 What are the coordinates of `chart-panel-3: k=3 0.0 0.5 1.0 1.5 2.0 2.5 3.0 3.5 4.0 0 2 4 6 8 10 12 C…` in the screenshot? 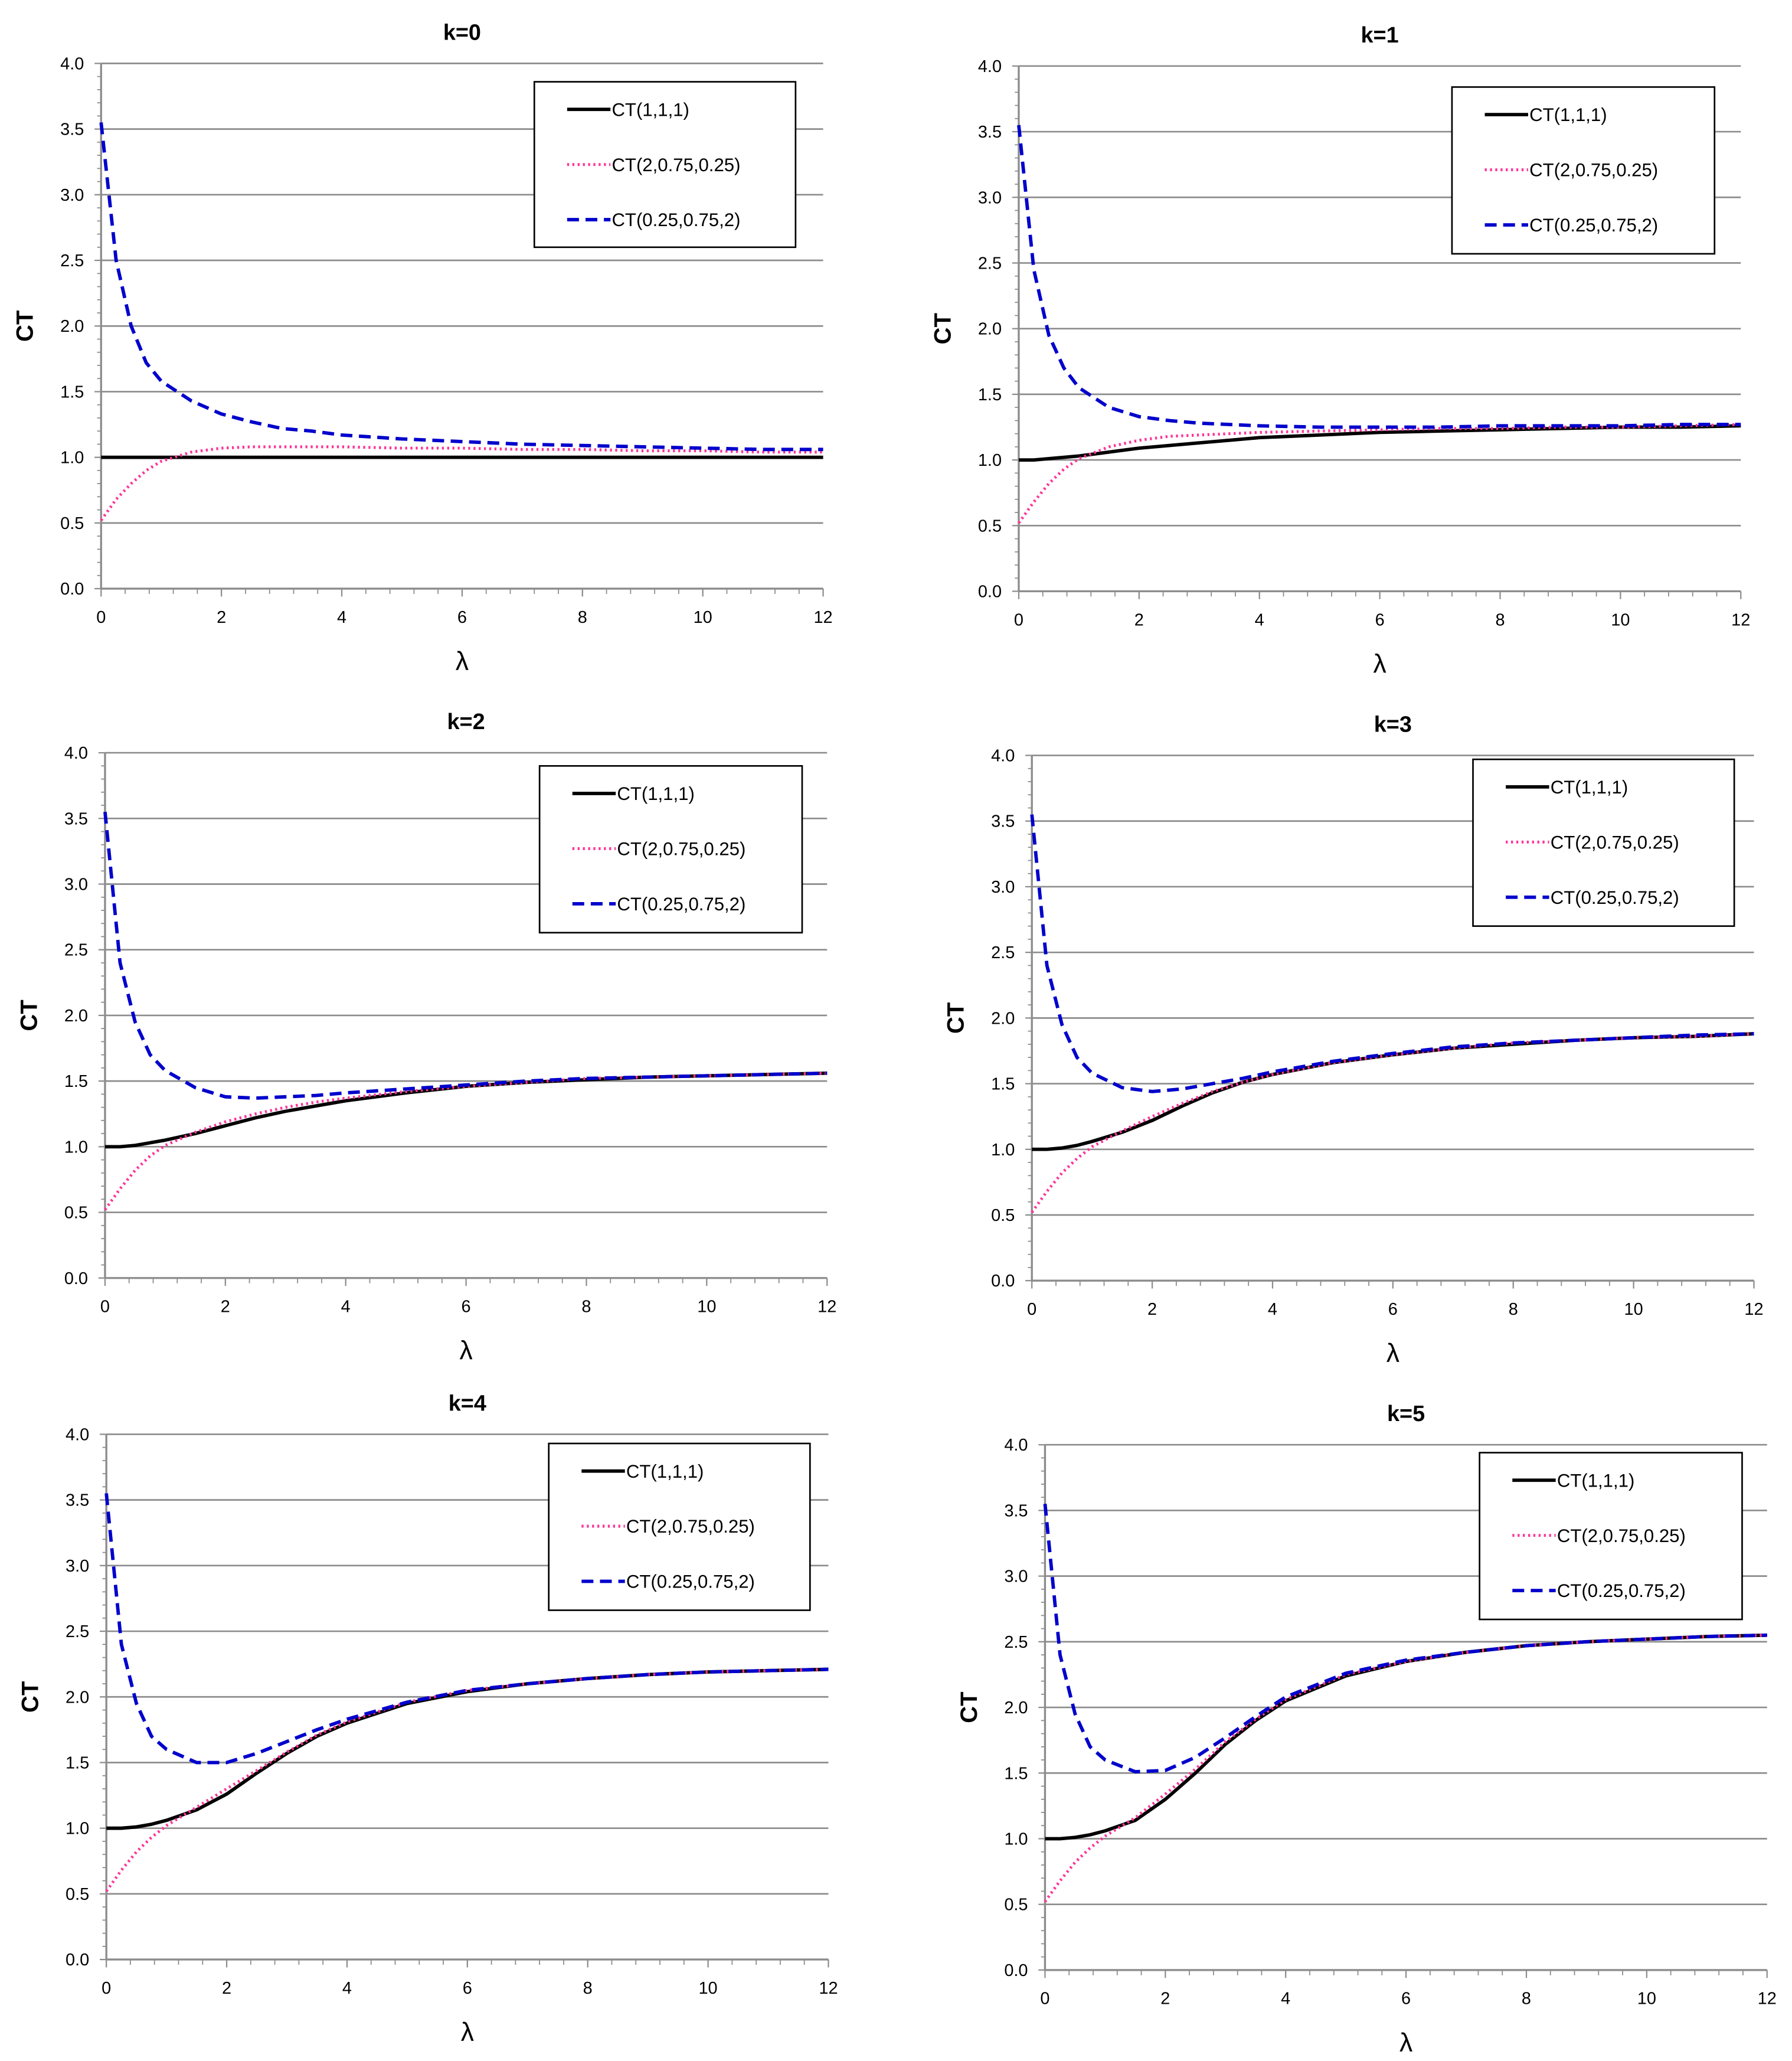 It's located at (1353, 1040).